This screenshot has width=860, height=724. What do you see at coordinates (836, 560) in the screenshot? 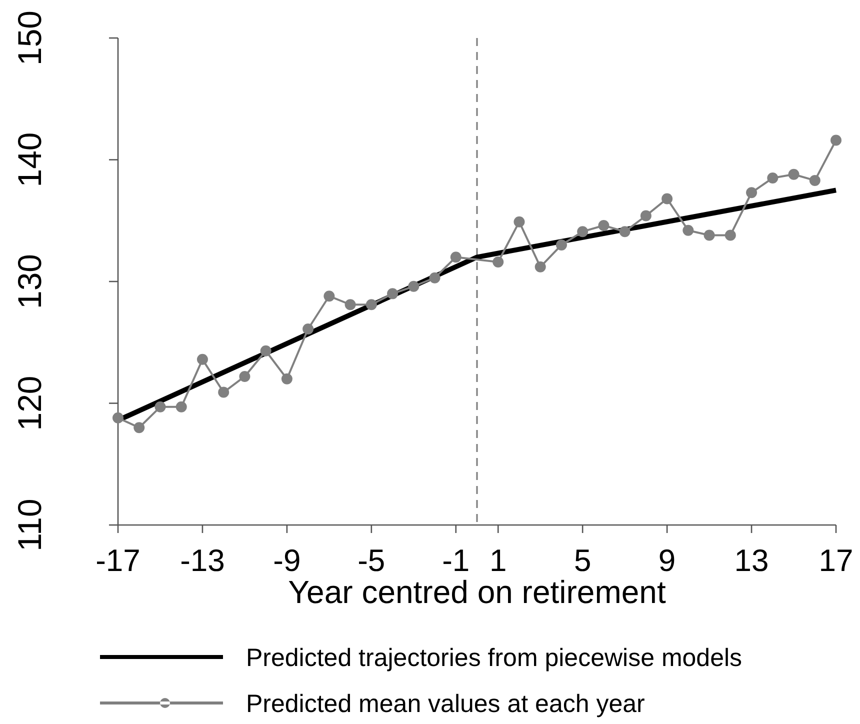
I see `x-tick-label: 17` at bounding box center [836, 560].